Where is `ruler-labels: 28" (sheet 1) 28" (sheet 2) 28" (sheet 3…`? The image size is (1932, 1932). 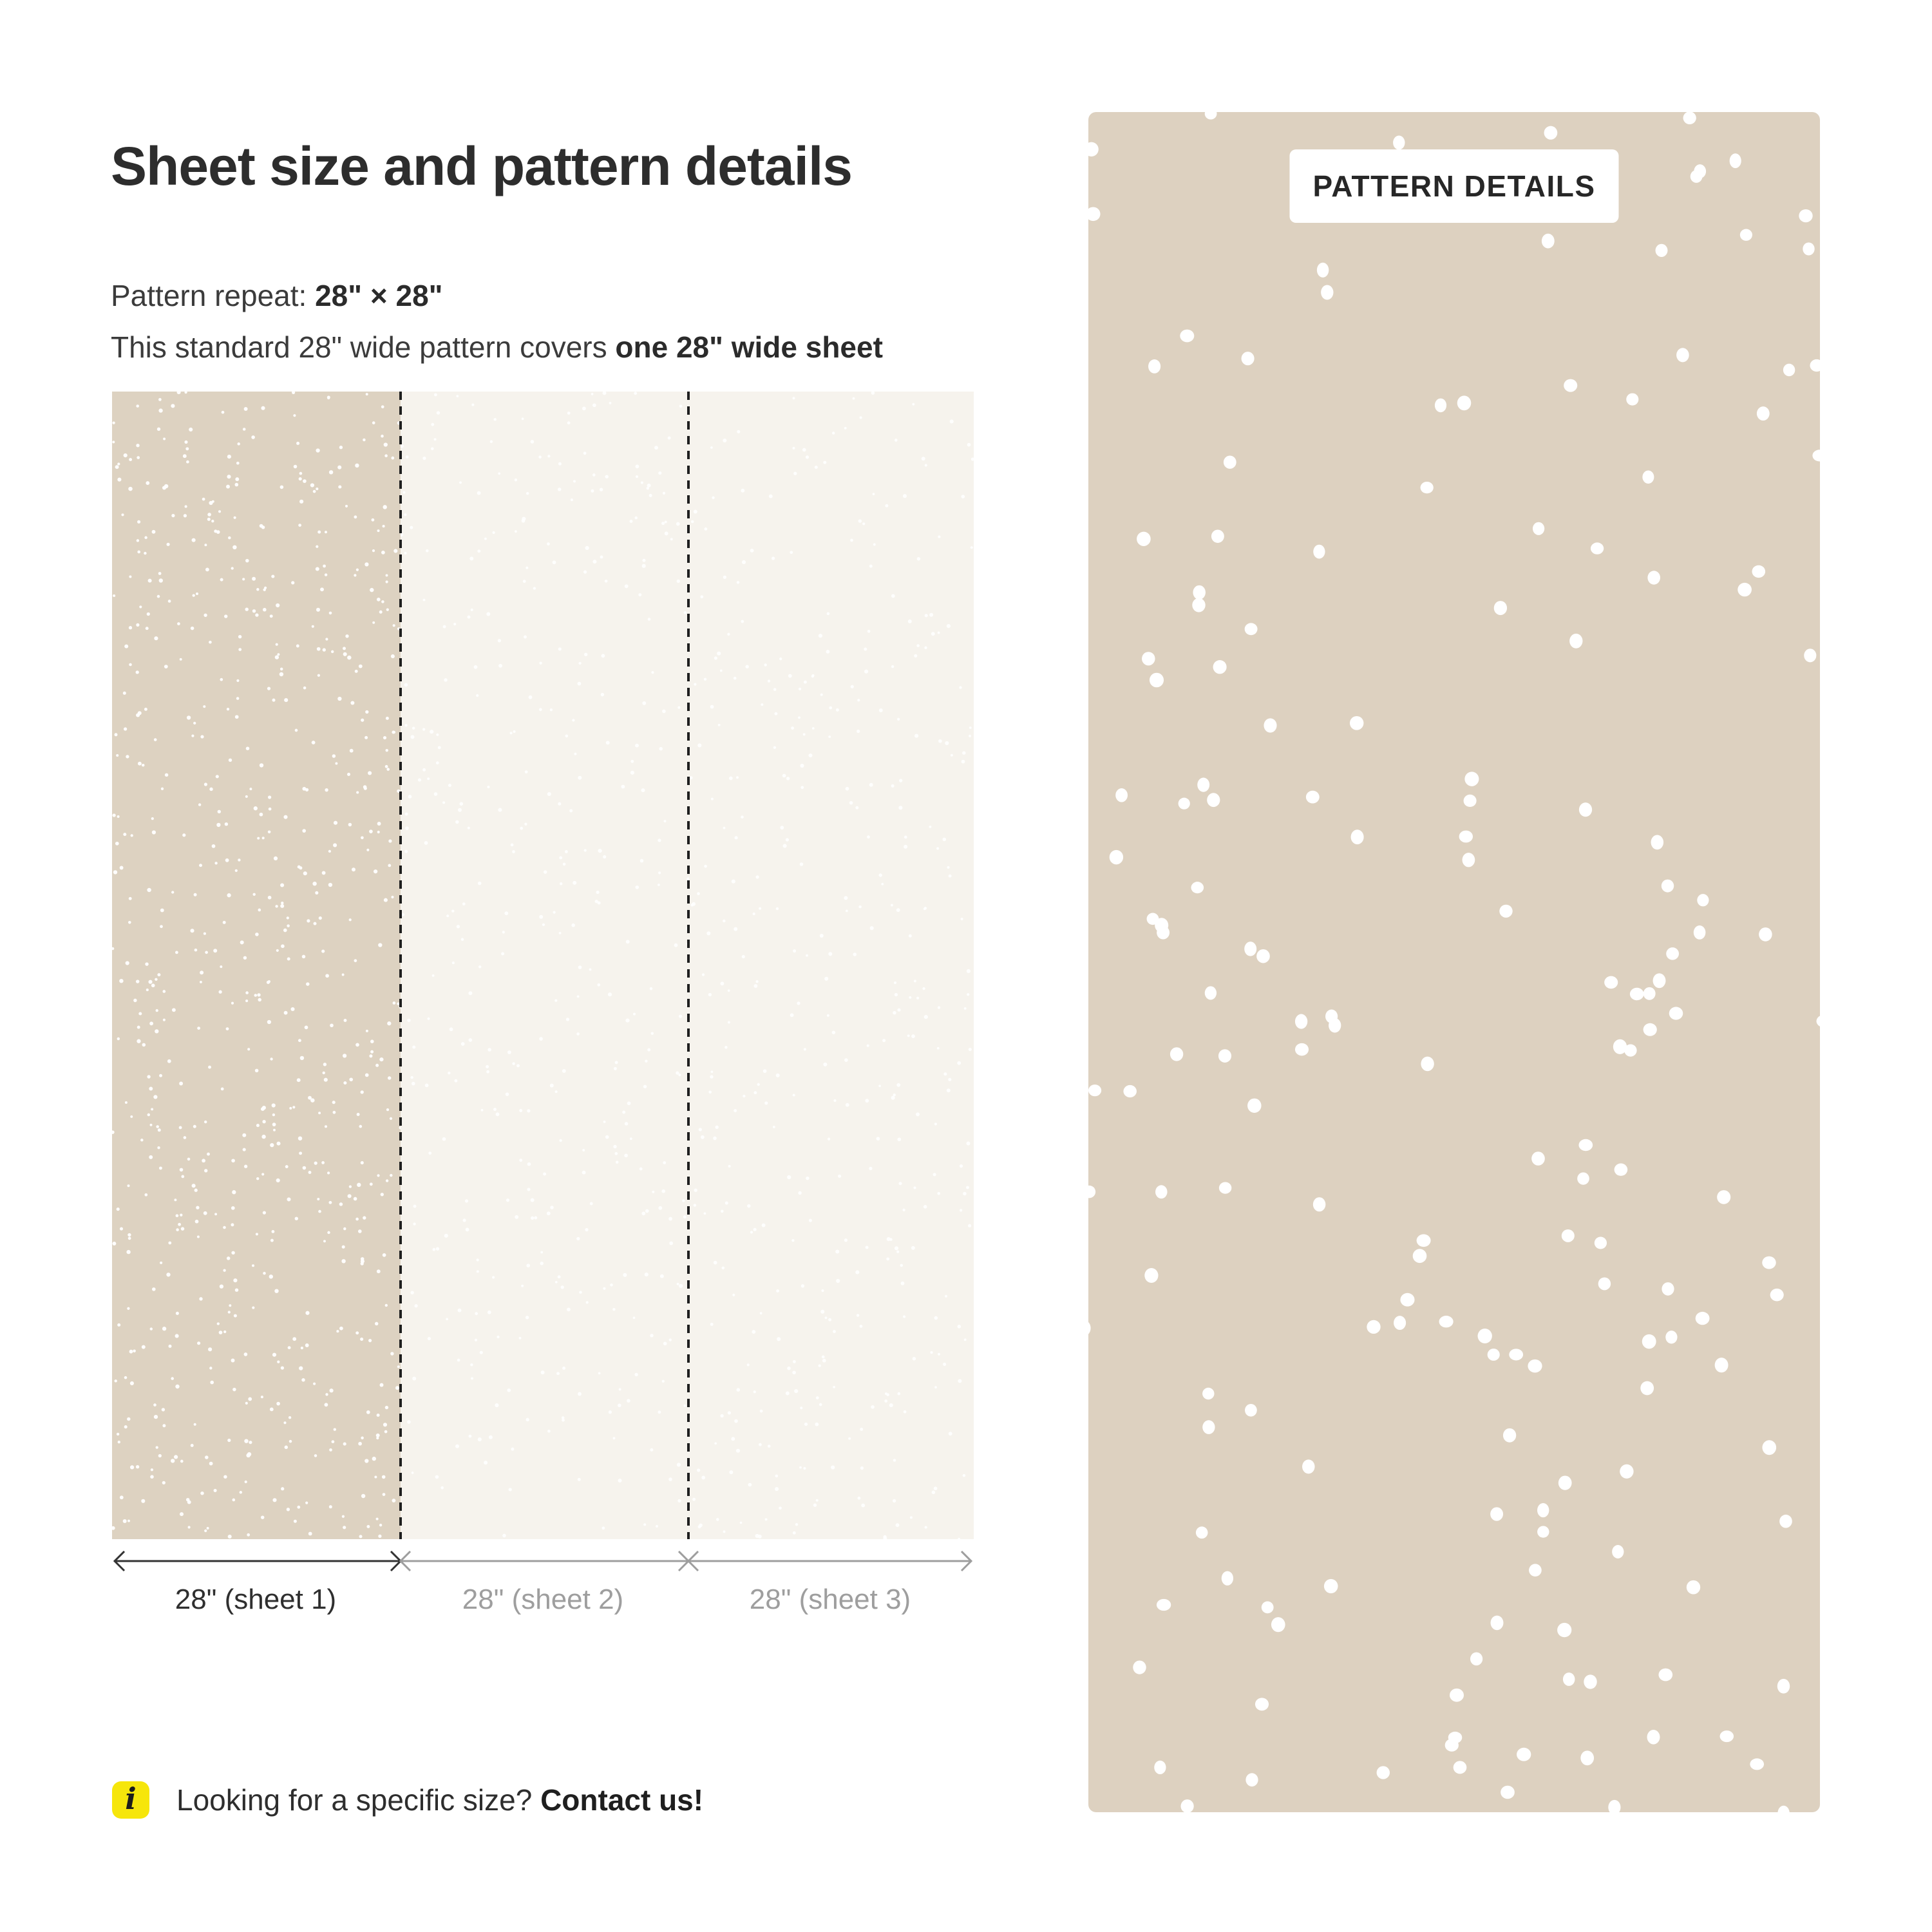 ruler-labels: 28" (sheet 1) 28" (sheet 2) 28" (sheet 3… is located at coordinates (543, 1600).